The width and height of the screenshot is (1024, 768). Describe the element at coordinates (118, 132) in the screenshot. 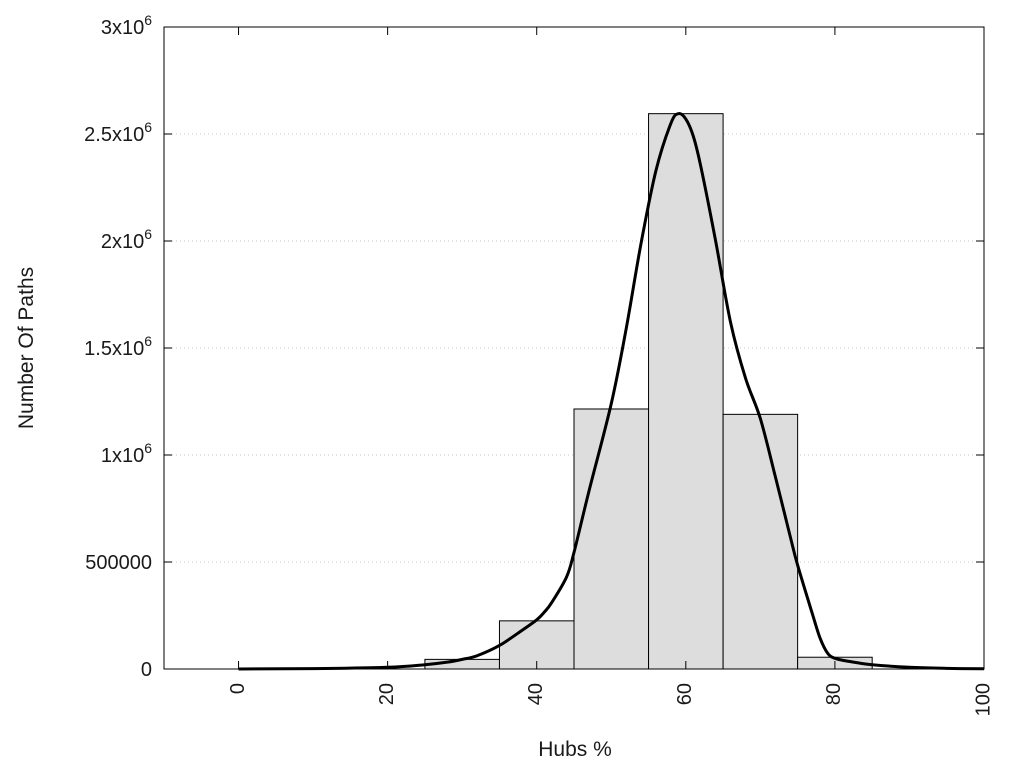

I see `y-tick-label: 2.5x10⁶` at that location.